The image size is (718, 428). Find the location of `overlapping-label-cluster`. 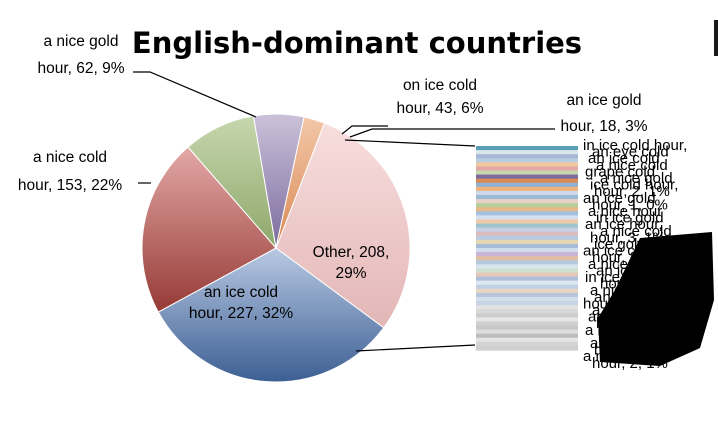

overlapping-label-cluster is located at coordinates (656, 299).